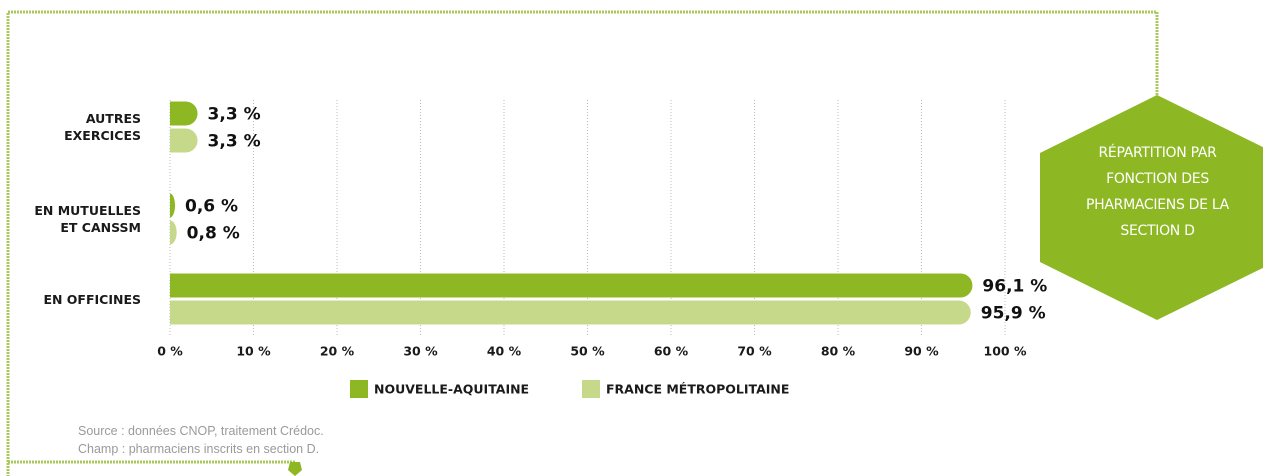 The image size is (1263, 476). What do you see at coordinates (697, 389) in the screenshot?
I see `legend-label: FRANCE MÉTROPOLITAINE` at bounding box center [697, 389].